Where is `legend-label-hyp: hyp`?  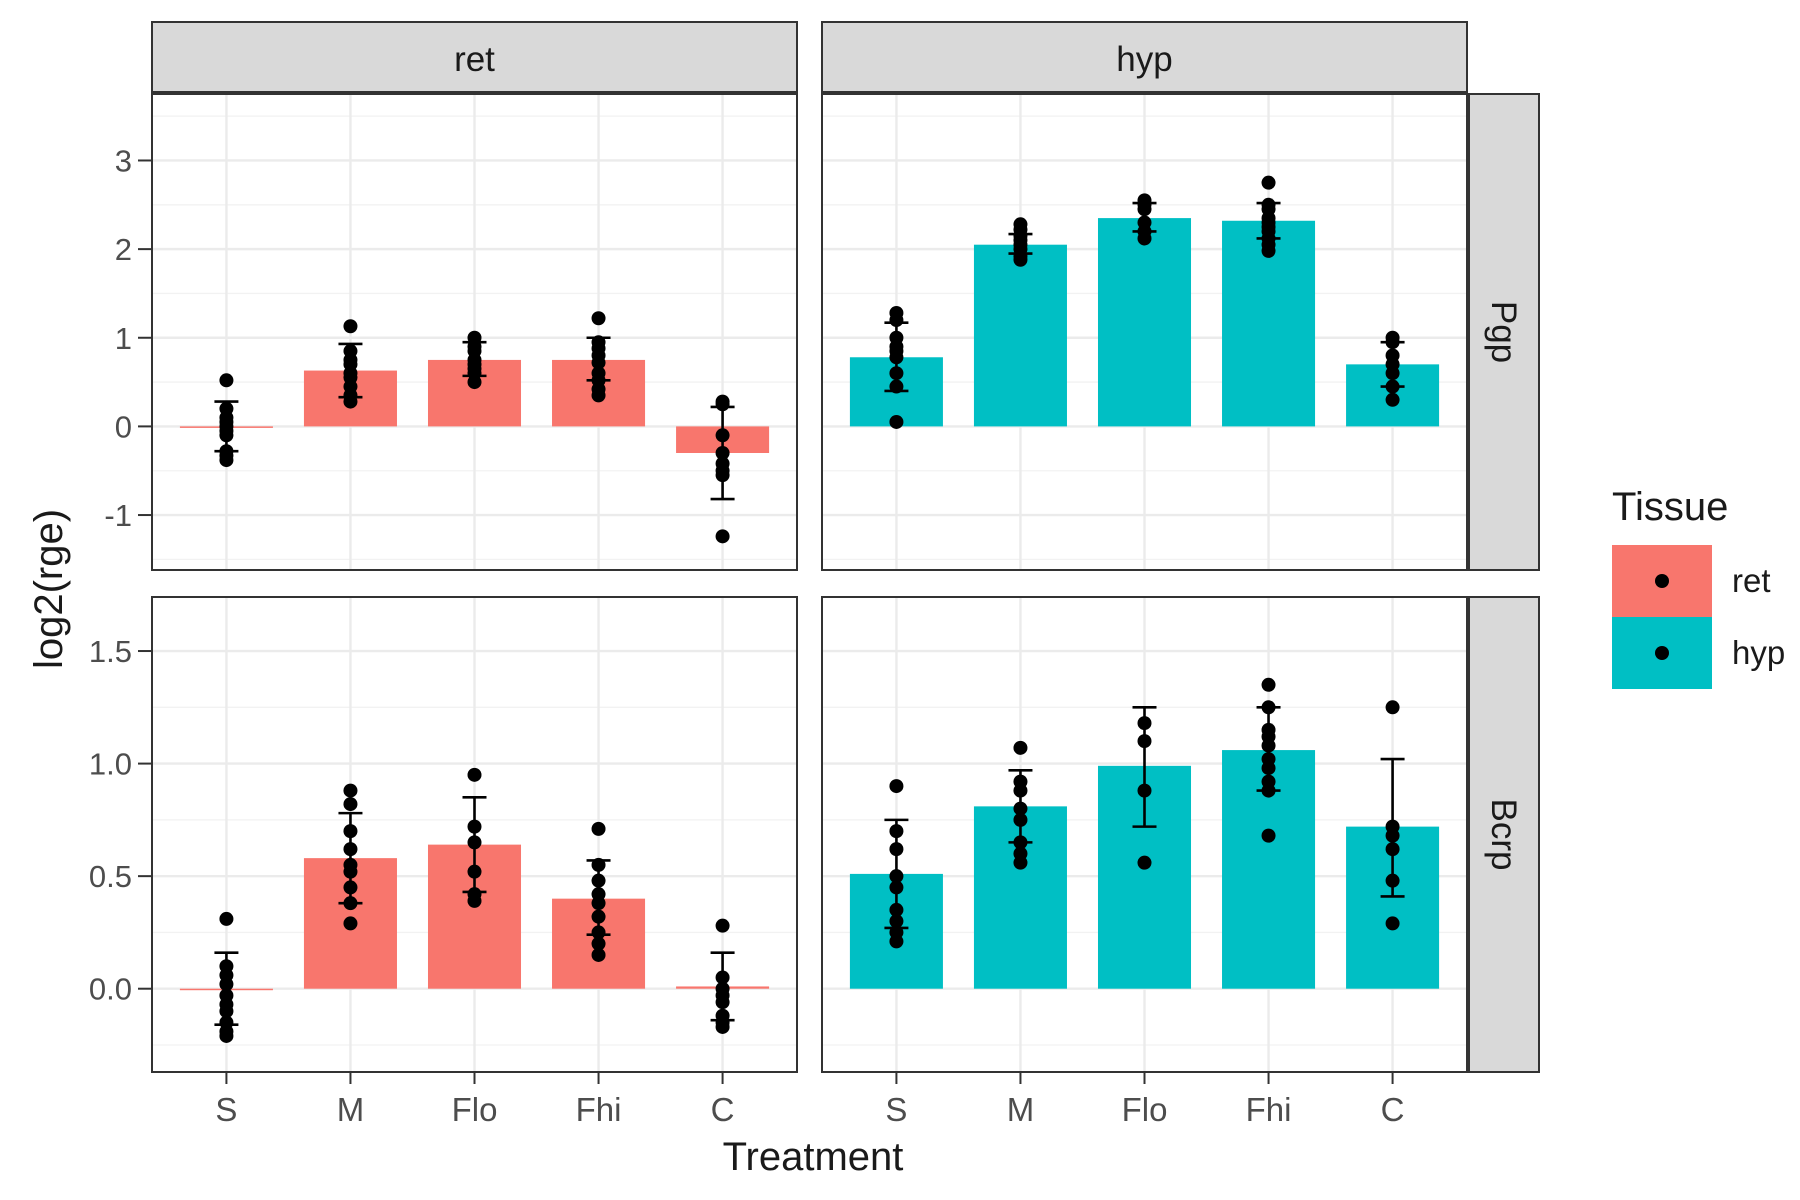
legend-label-hyp: hyp is located at coordinates (1758, 652).